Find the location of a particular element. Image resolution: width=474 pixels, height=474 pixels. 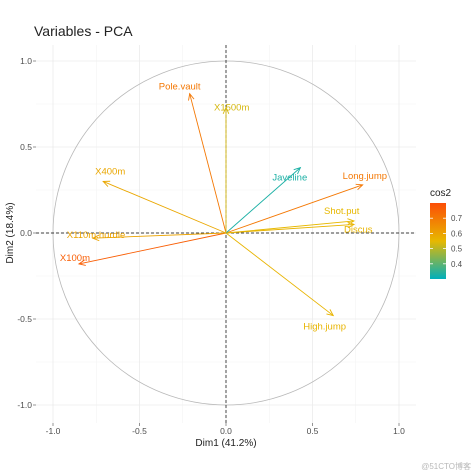

x-axis-ticks: -1.0 -0.5 0.0 0.5 1.0 is located at coordinates (225, 429).